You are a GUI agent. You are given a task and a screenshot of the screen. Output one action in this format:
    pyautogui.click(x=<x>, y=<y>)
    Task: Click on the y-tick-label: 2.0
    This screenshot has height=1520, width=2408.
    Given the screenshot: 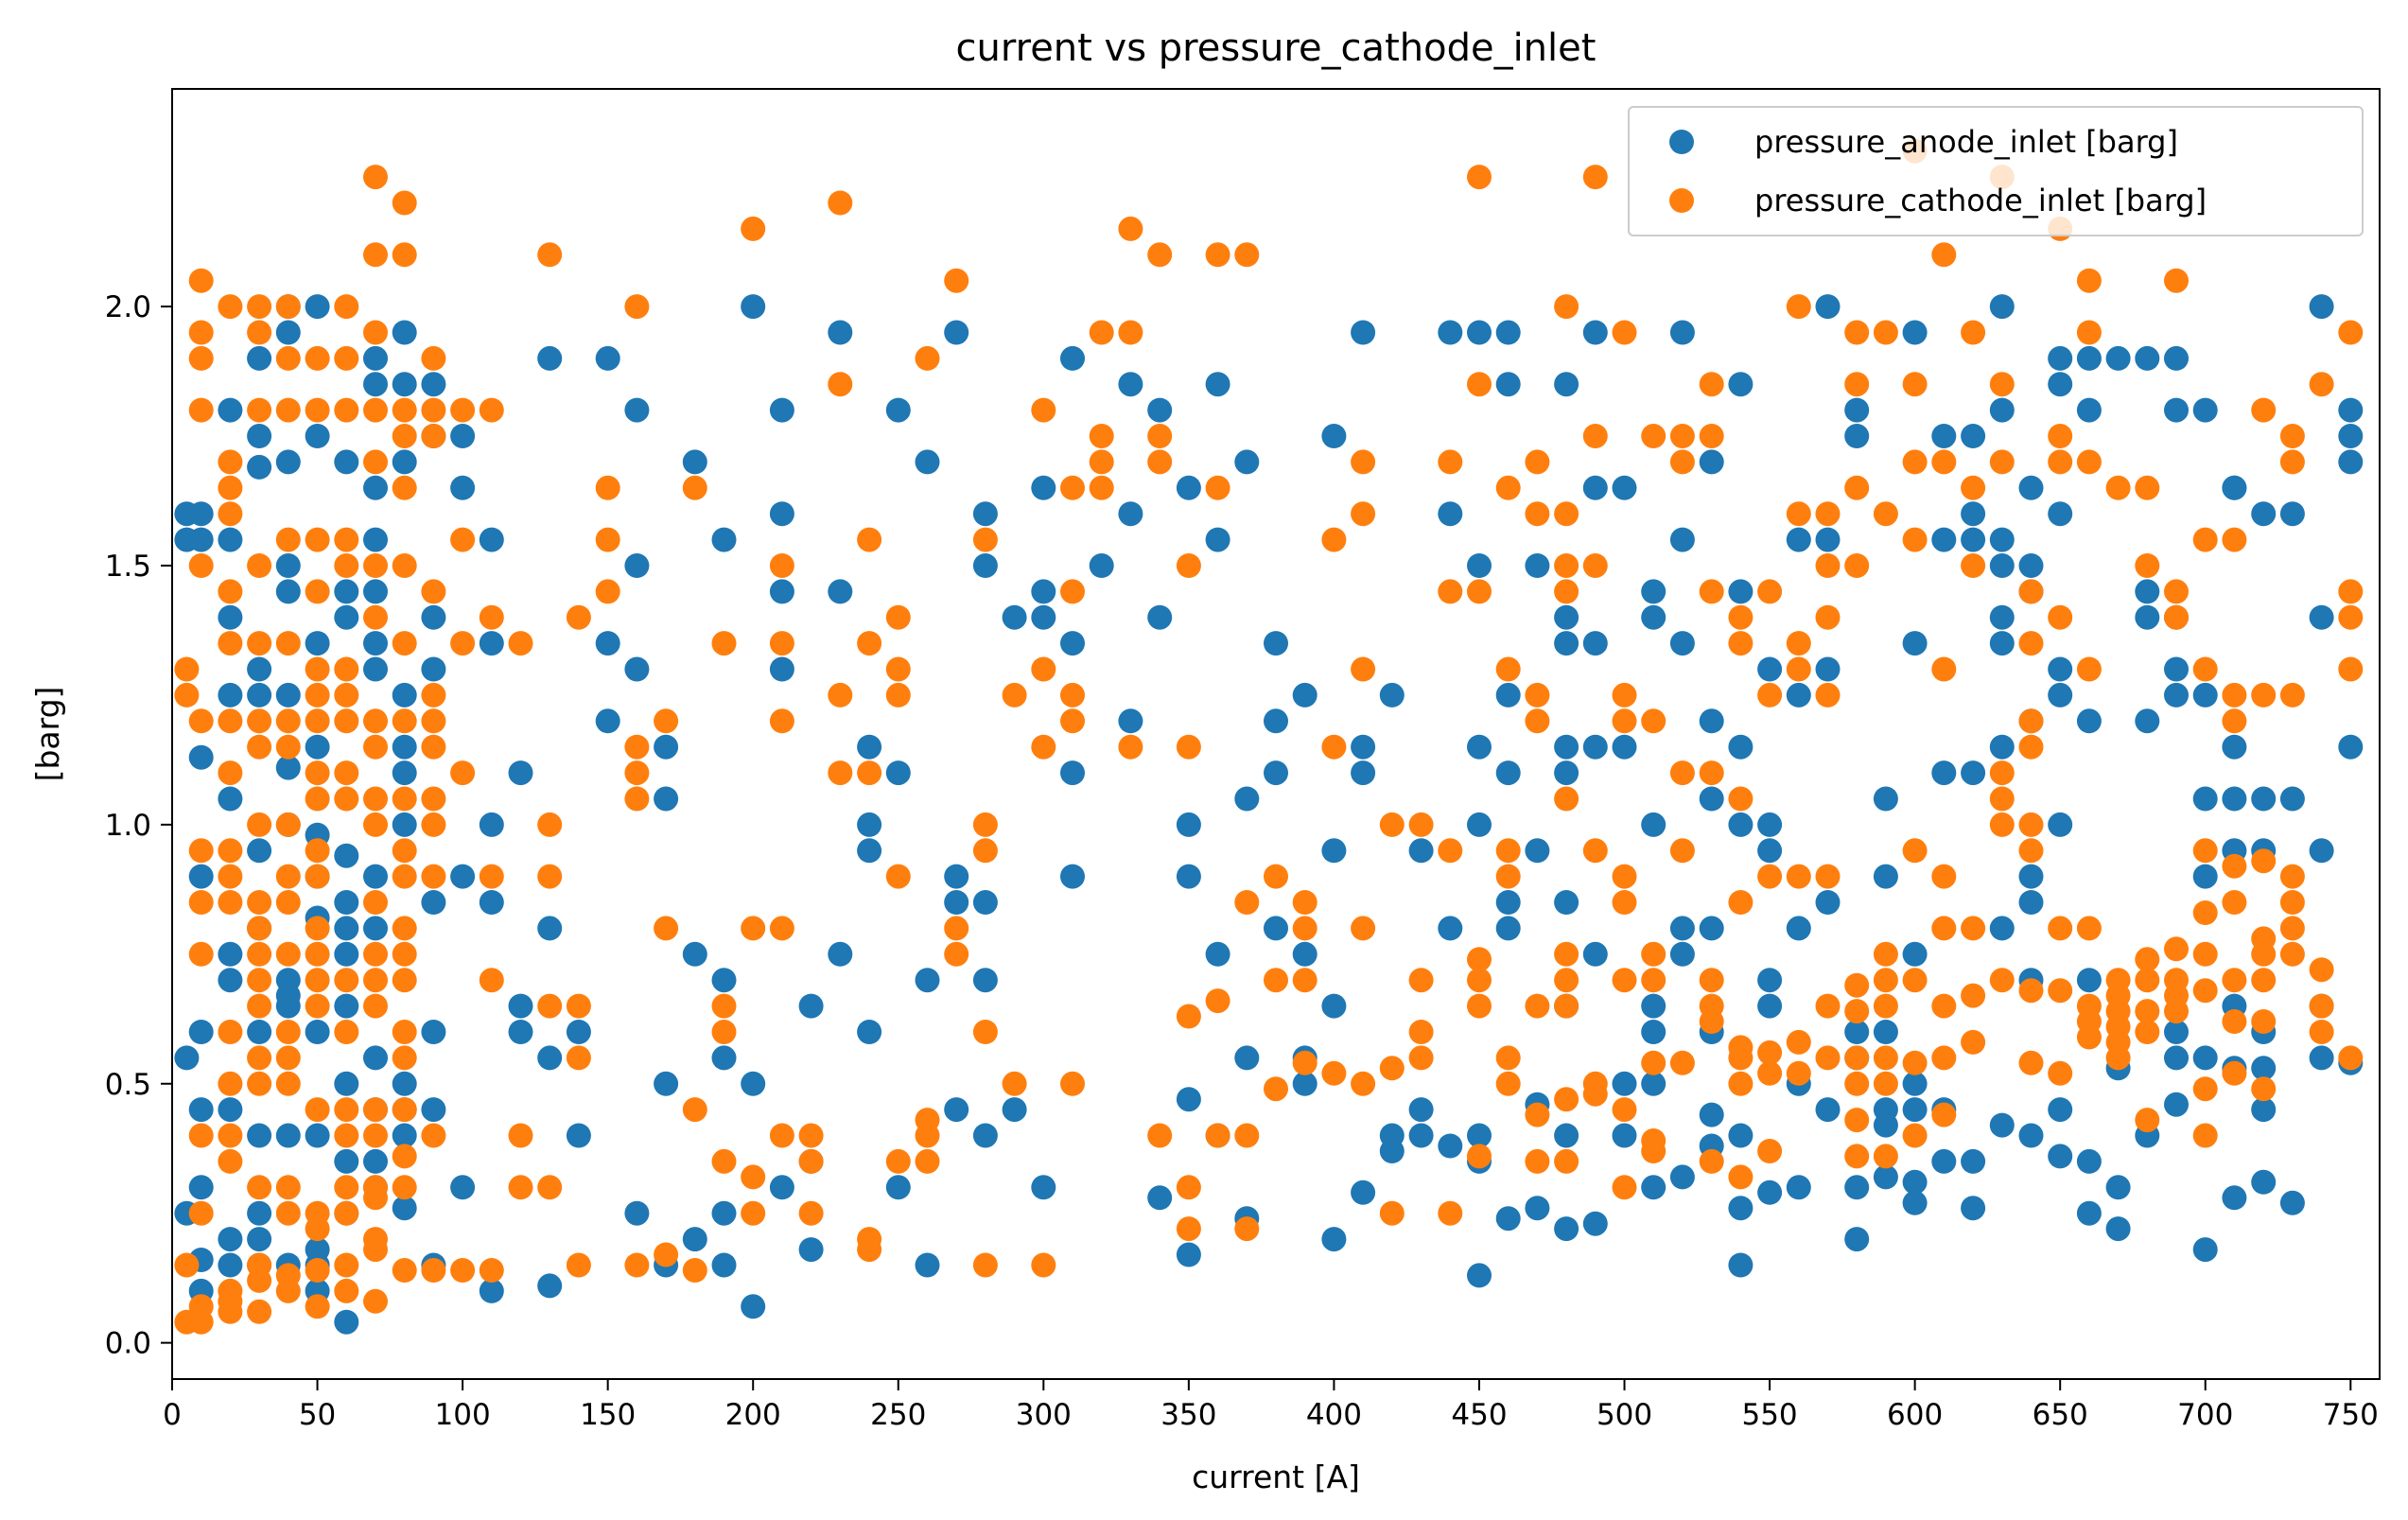 What is the action you would take?
    pyautogui.click(x=128, y=307)
    